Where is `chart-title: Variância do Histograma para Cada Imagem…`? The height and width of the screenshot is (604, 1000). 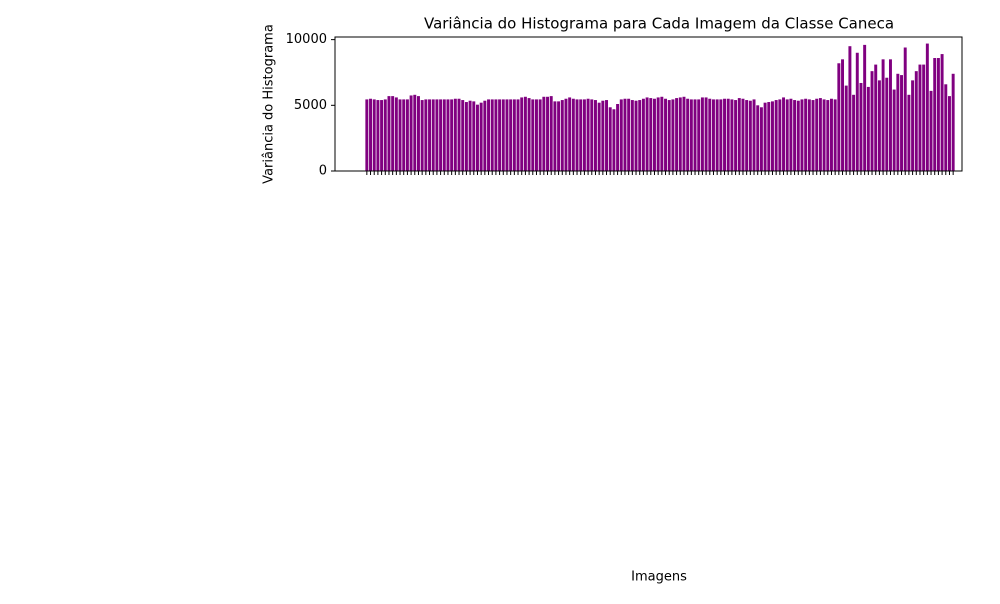
chart-title: Variância do Histograma para Cada Imagem… is located at coordinates (659, 24).